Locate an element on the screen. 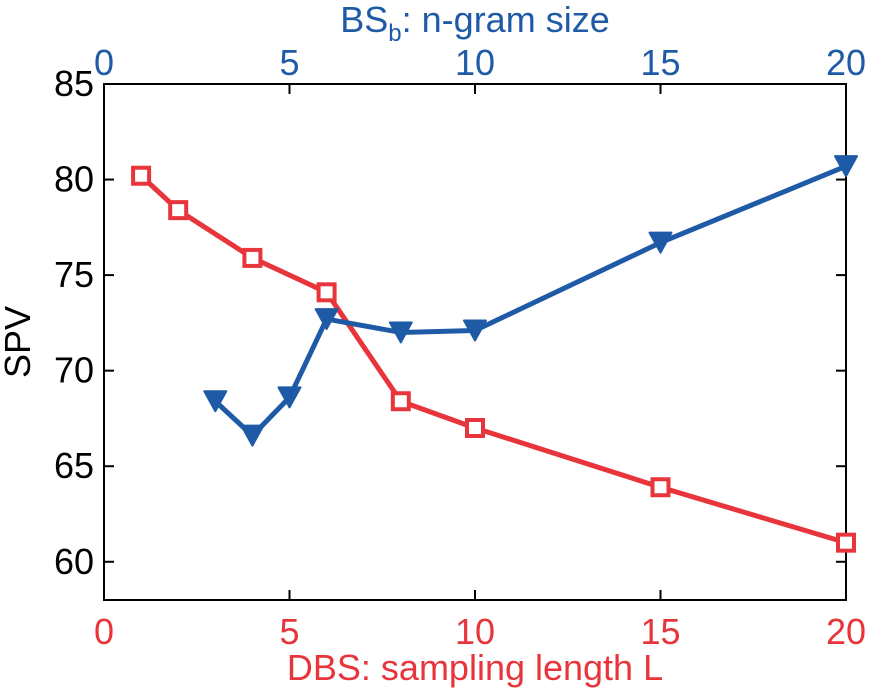 This screenshot has width=872, height=695. top-x-axis-label: BSb: n-gram size is located at coordinates (474, 23).